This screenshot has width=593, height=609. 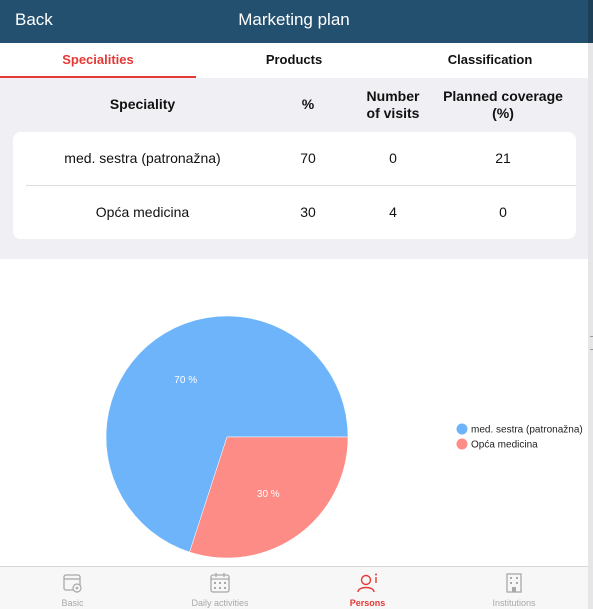 I want to click on table-row: med. sestra (patronažna) 70 0 21, so click(x=294, y=158).